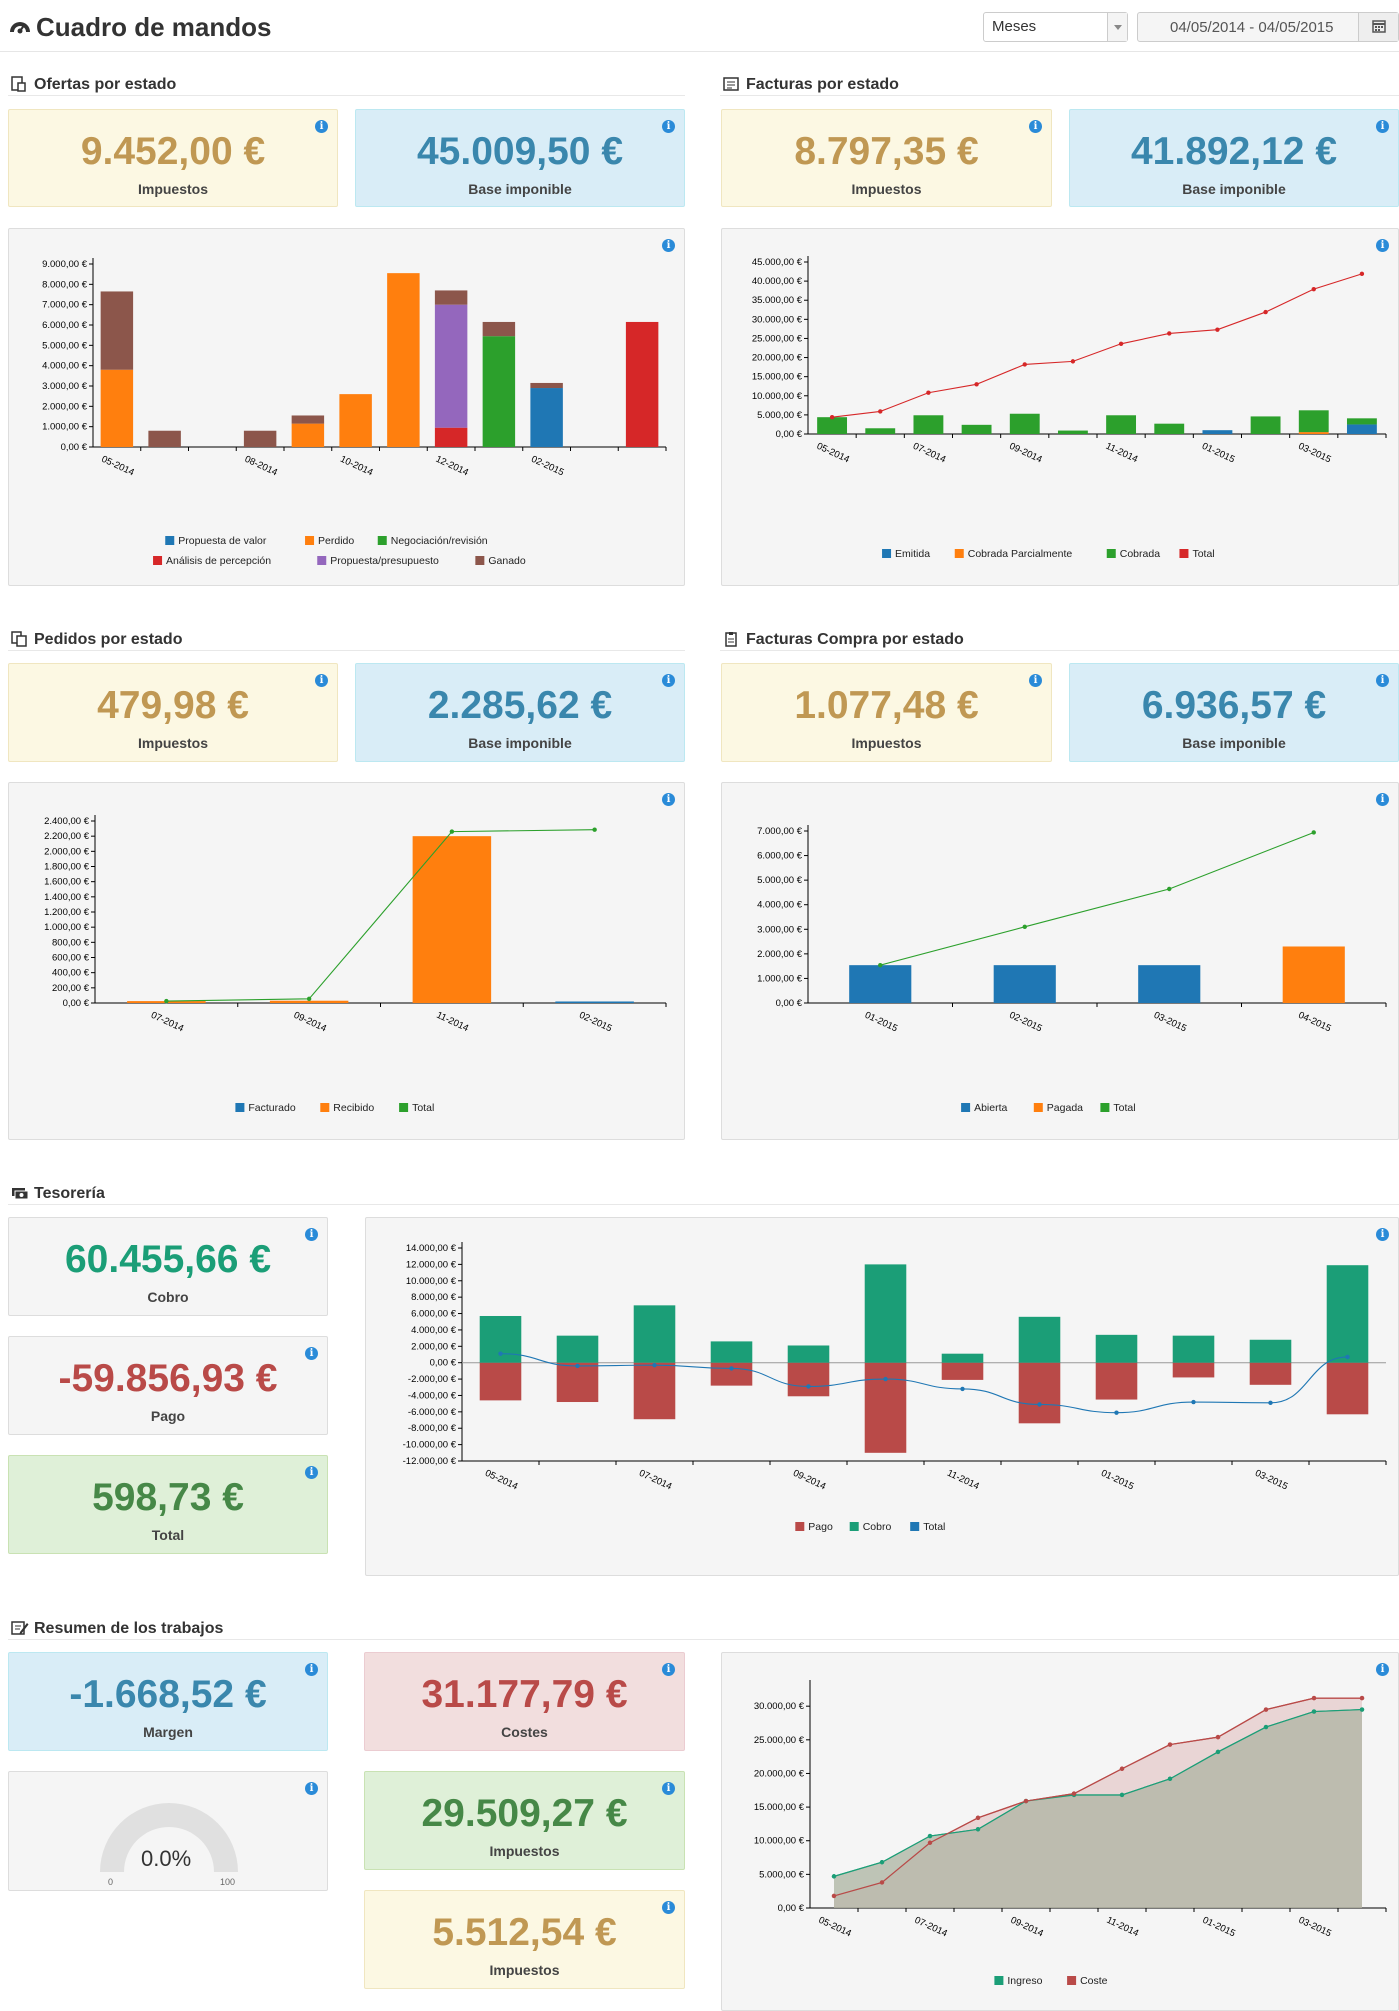 The image size is (1399, 2011). I want to click on chevron-down-icon, so click(1117, 27).